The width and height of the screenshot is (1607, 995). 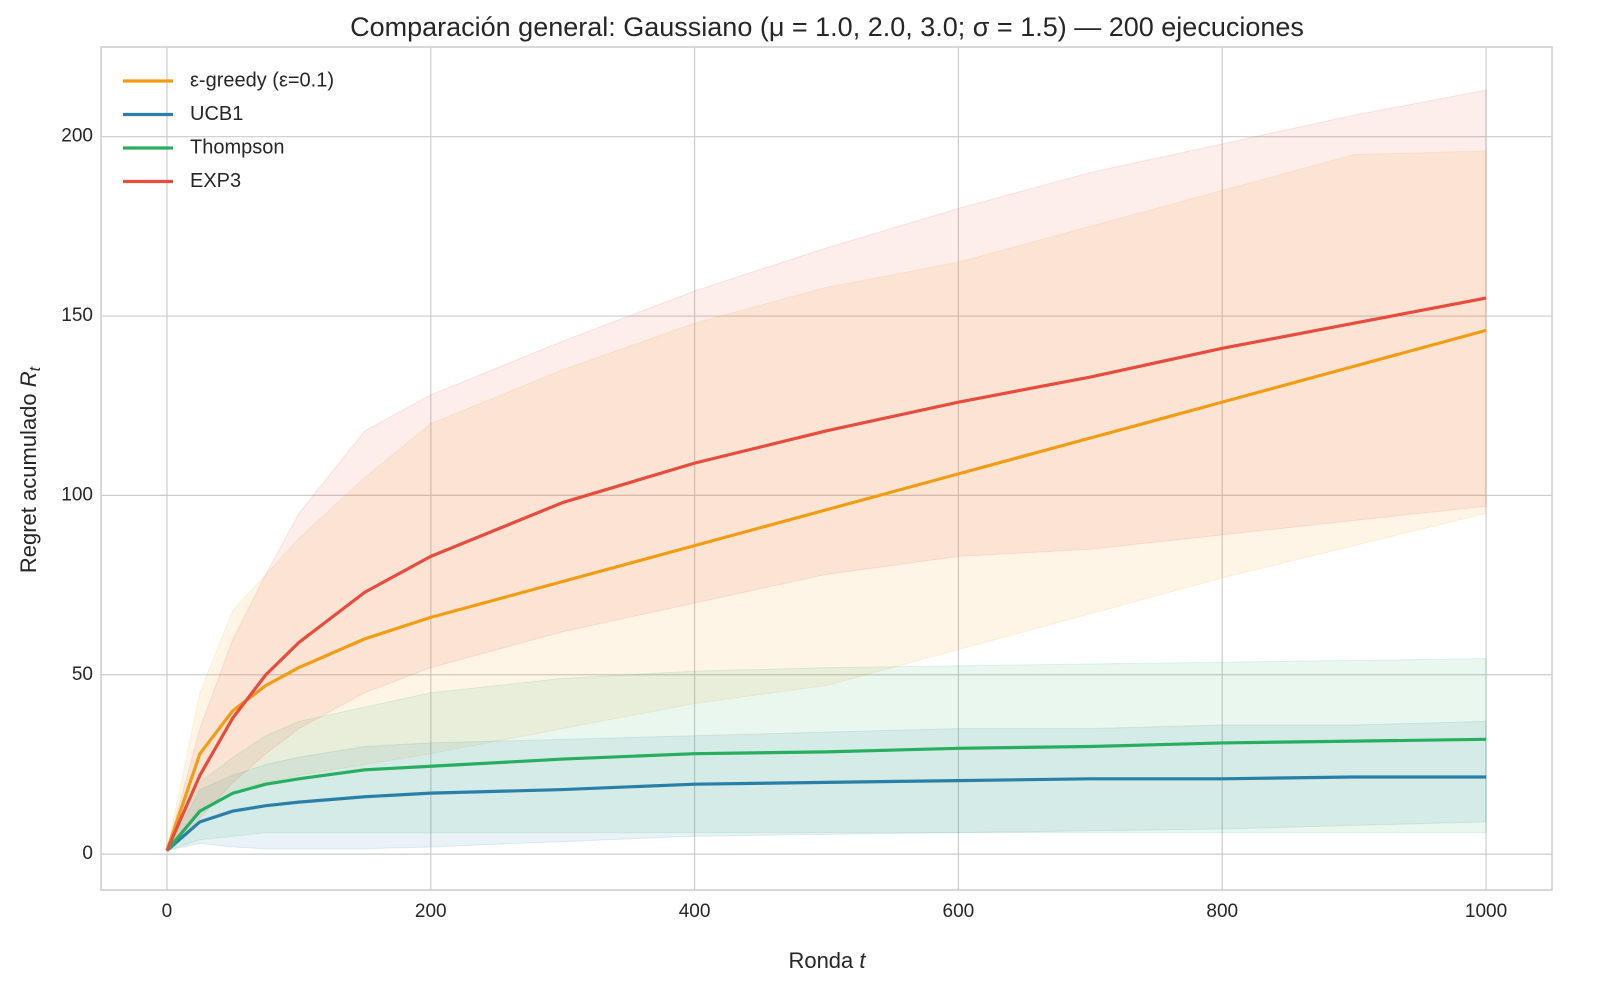 What do you see at coordinates (431, 911) in the screenshot?
I see `x-tick-label: 200` at bounding box center [431, 911].